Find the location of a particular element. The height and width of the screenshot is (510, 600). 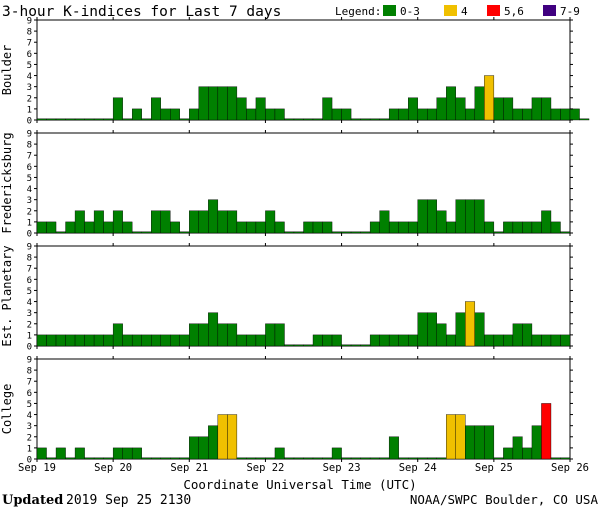

y-tick-label: 9 is located at coordinates (29, 248).